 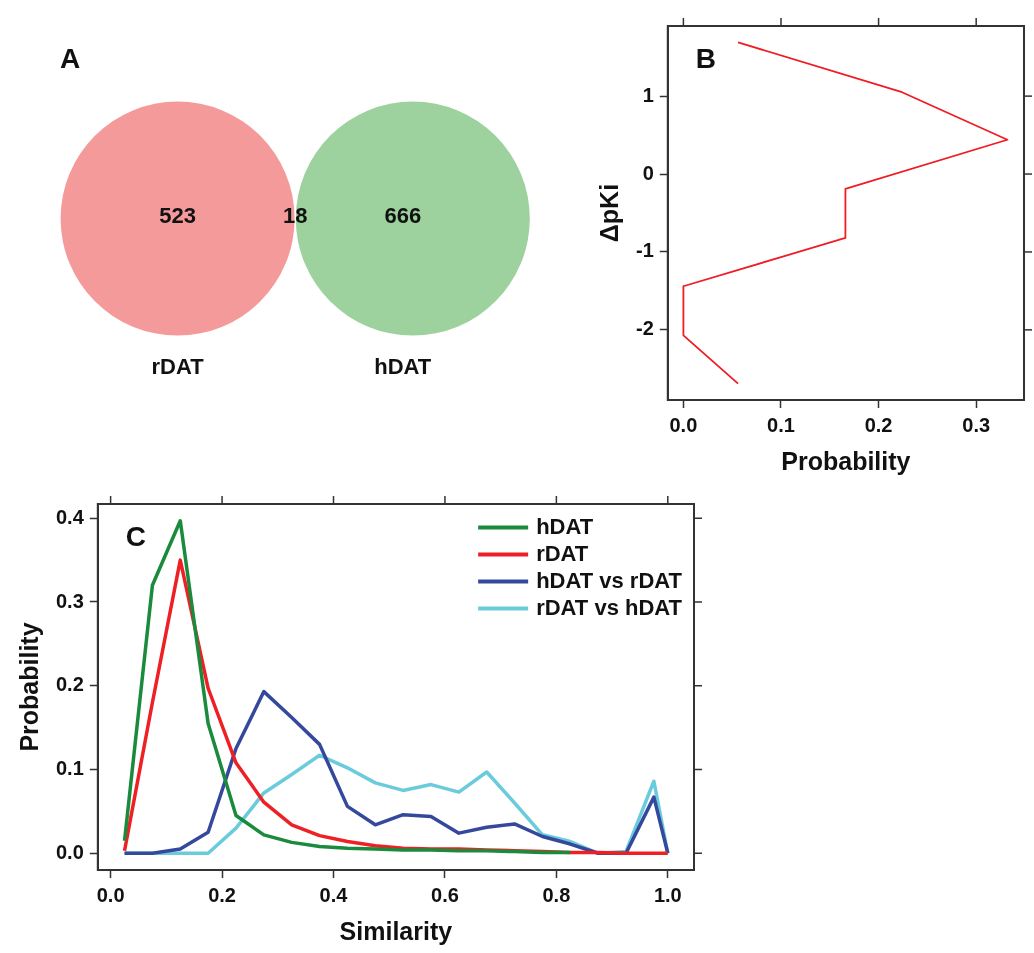 What do you see at coordinates (136, 536) in the screenshot?
I see `text: C` at bounding box center [136, 536].